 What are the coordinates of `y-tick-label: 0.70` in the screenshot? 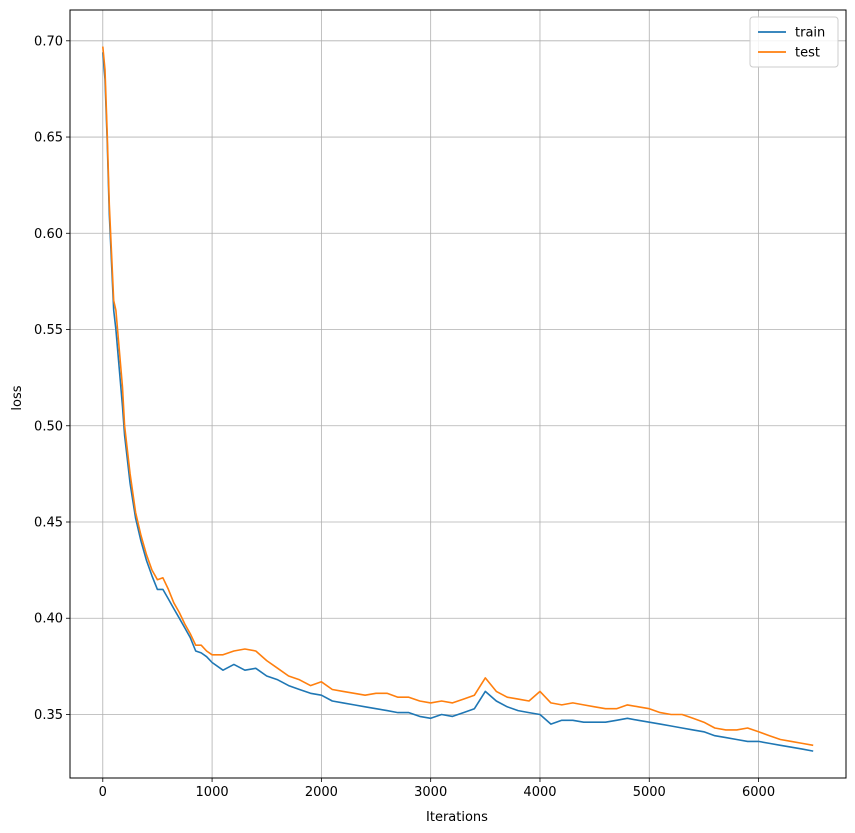 It's located at (48, 41).